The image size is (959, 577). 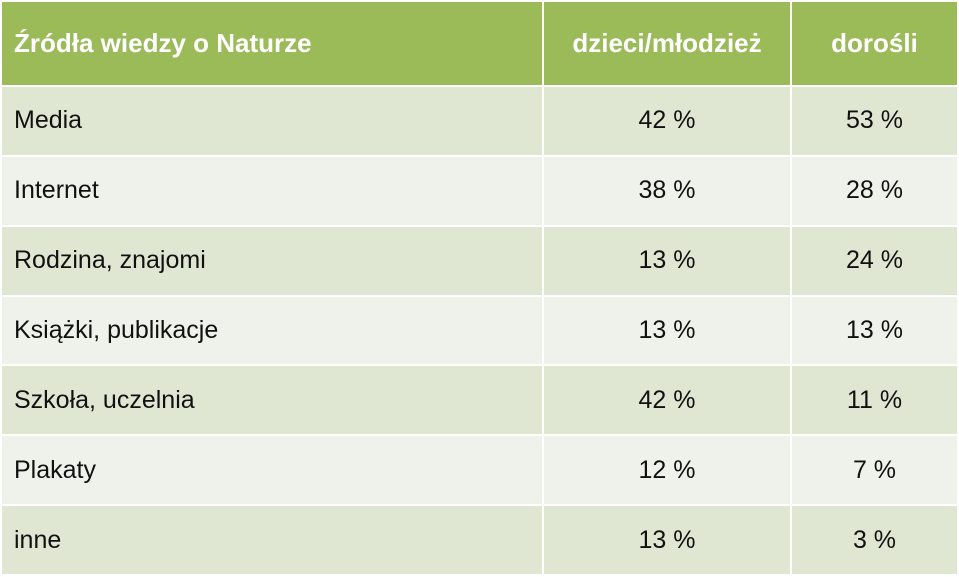 I want to click on column-header-children: dzieci/młodzież, so click(x=667, y=43).